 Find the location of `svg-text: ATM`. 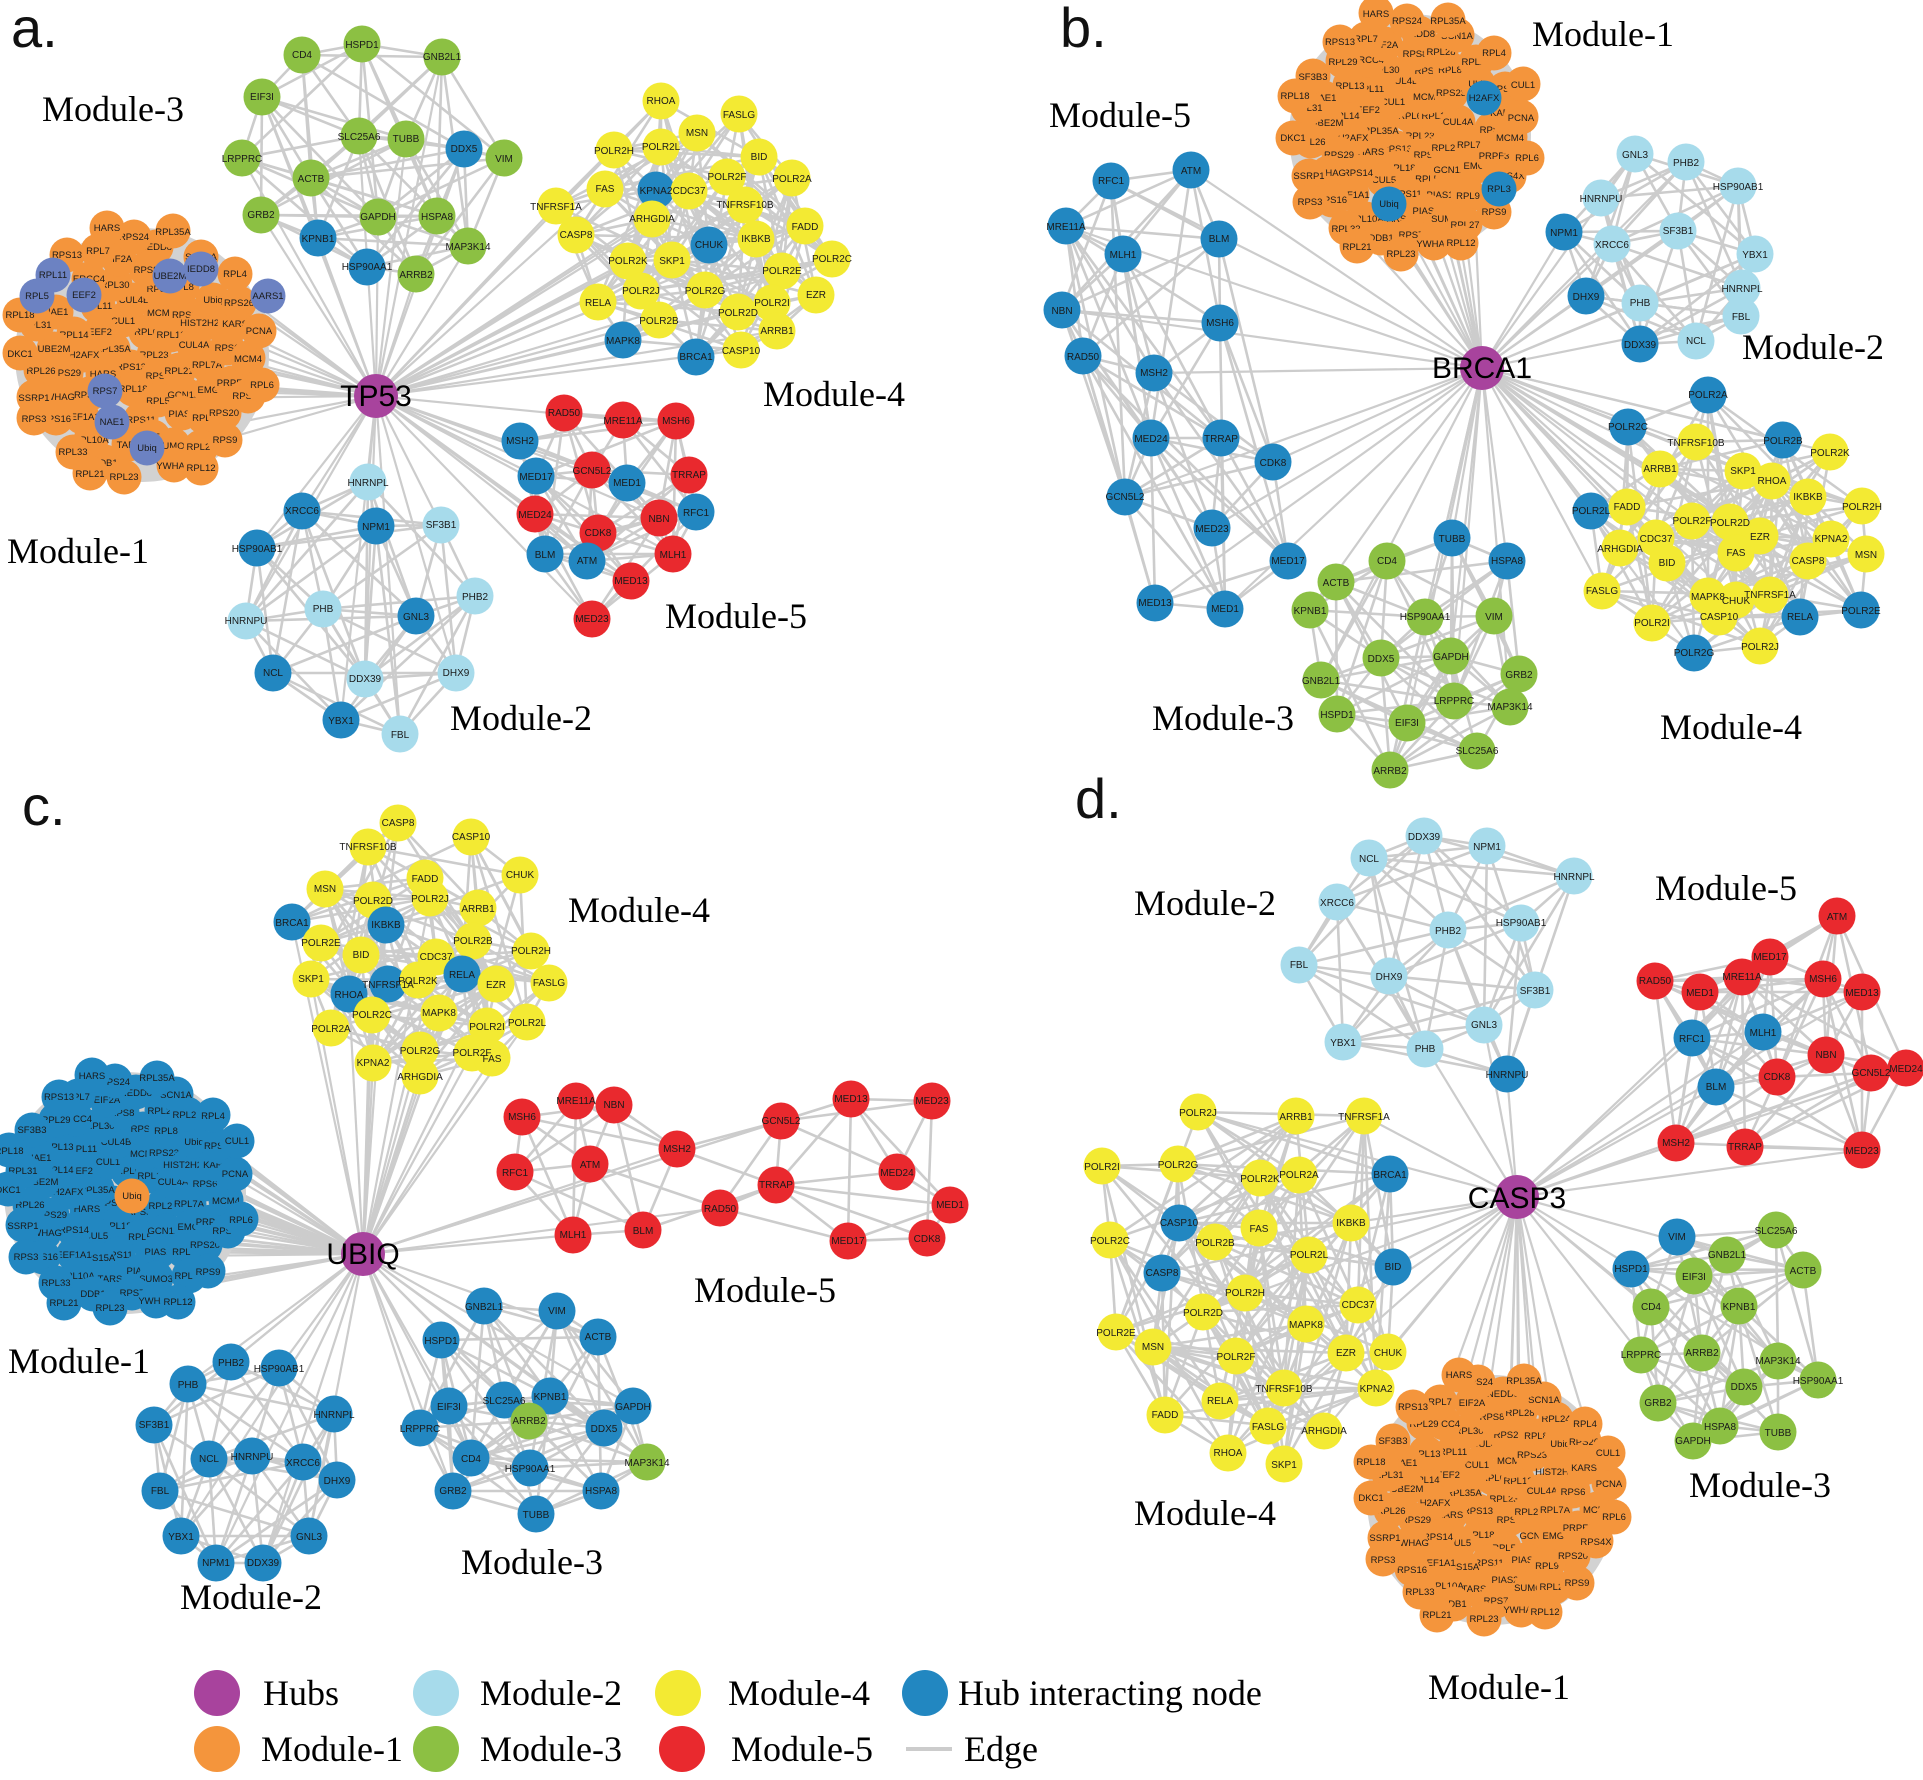

svg-text: ATM is located at coordinates (590, 1165).